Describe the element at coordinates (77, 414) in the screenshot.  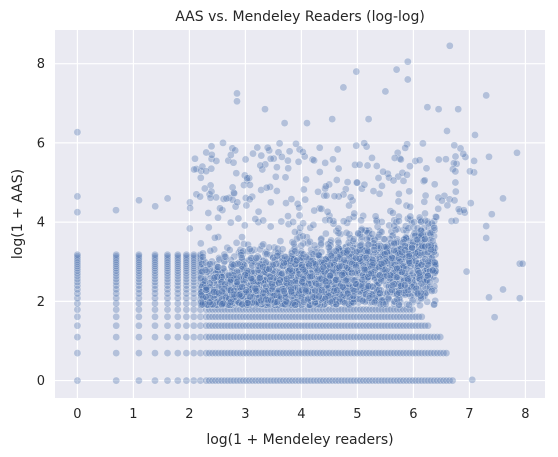
I see `x-tick-label: 0` at that location.